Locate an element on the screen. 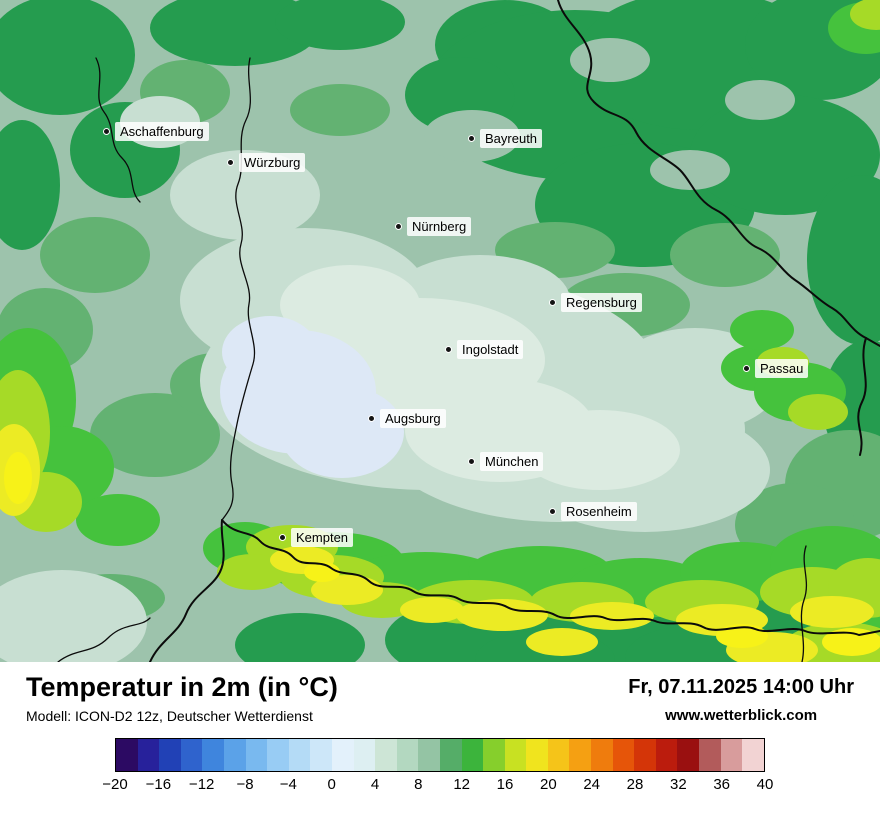 The width and height of the screenshot is (880, 830). colorbar-tick-label: −20 is located at coordinates (115, 785).